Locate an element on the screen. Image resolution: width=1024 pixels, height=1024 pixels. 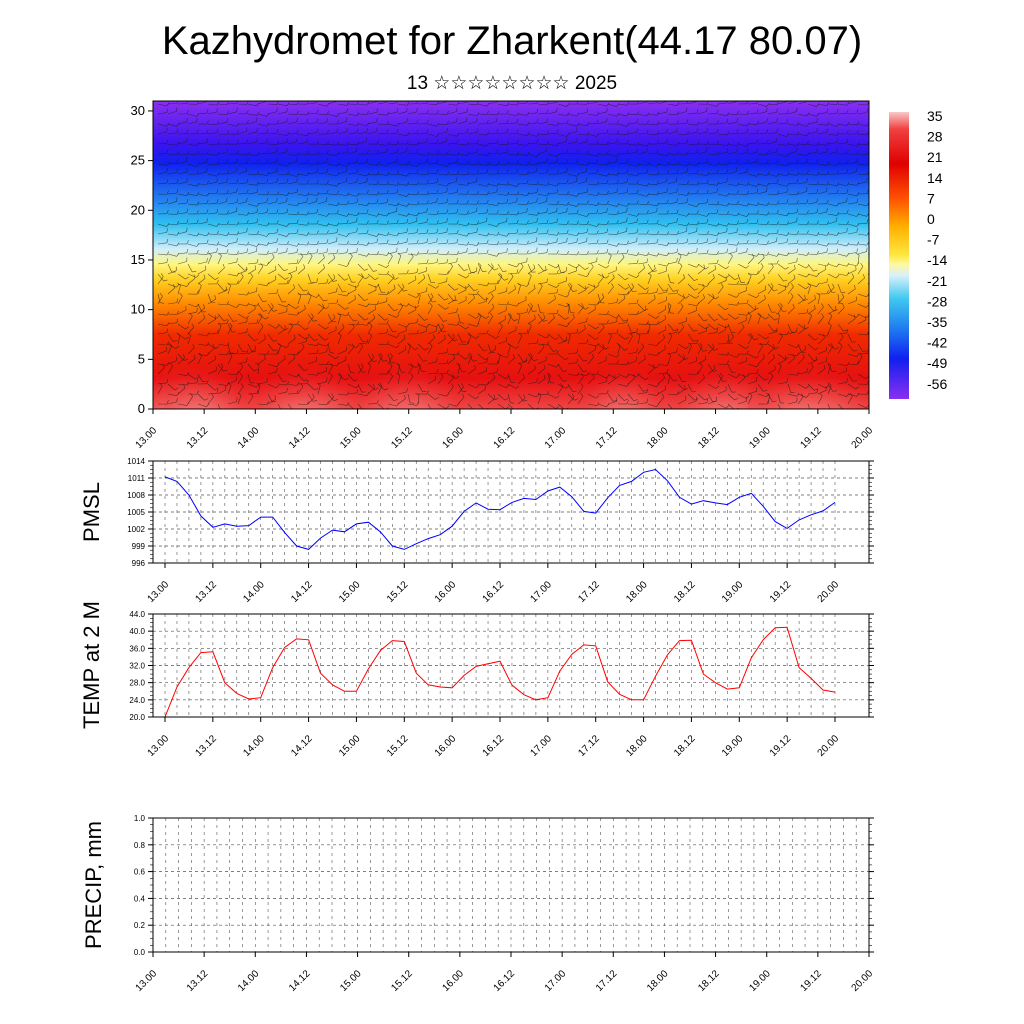
y-tick-label: 0 is located at coordinates (141, 408).